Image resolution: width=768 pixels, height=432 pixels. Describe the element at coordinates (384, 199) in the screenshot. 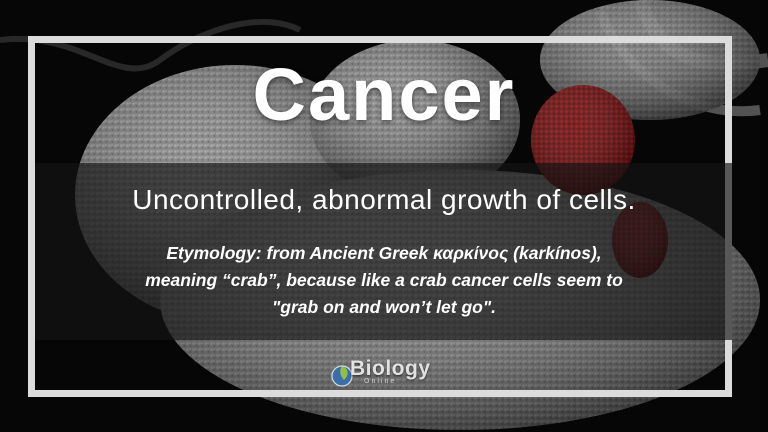

I see `term-definition: Uncontrolled, abnormal growth of cells.` at that location.